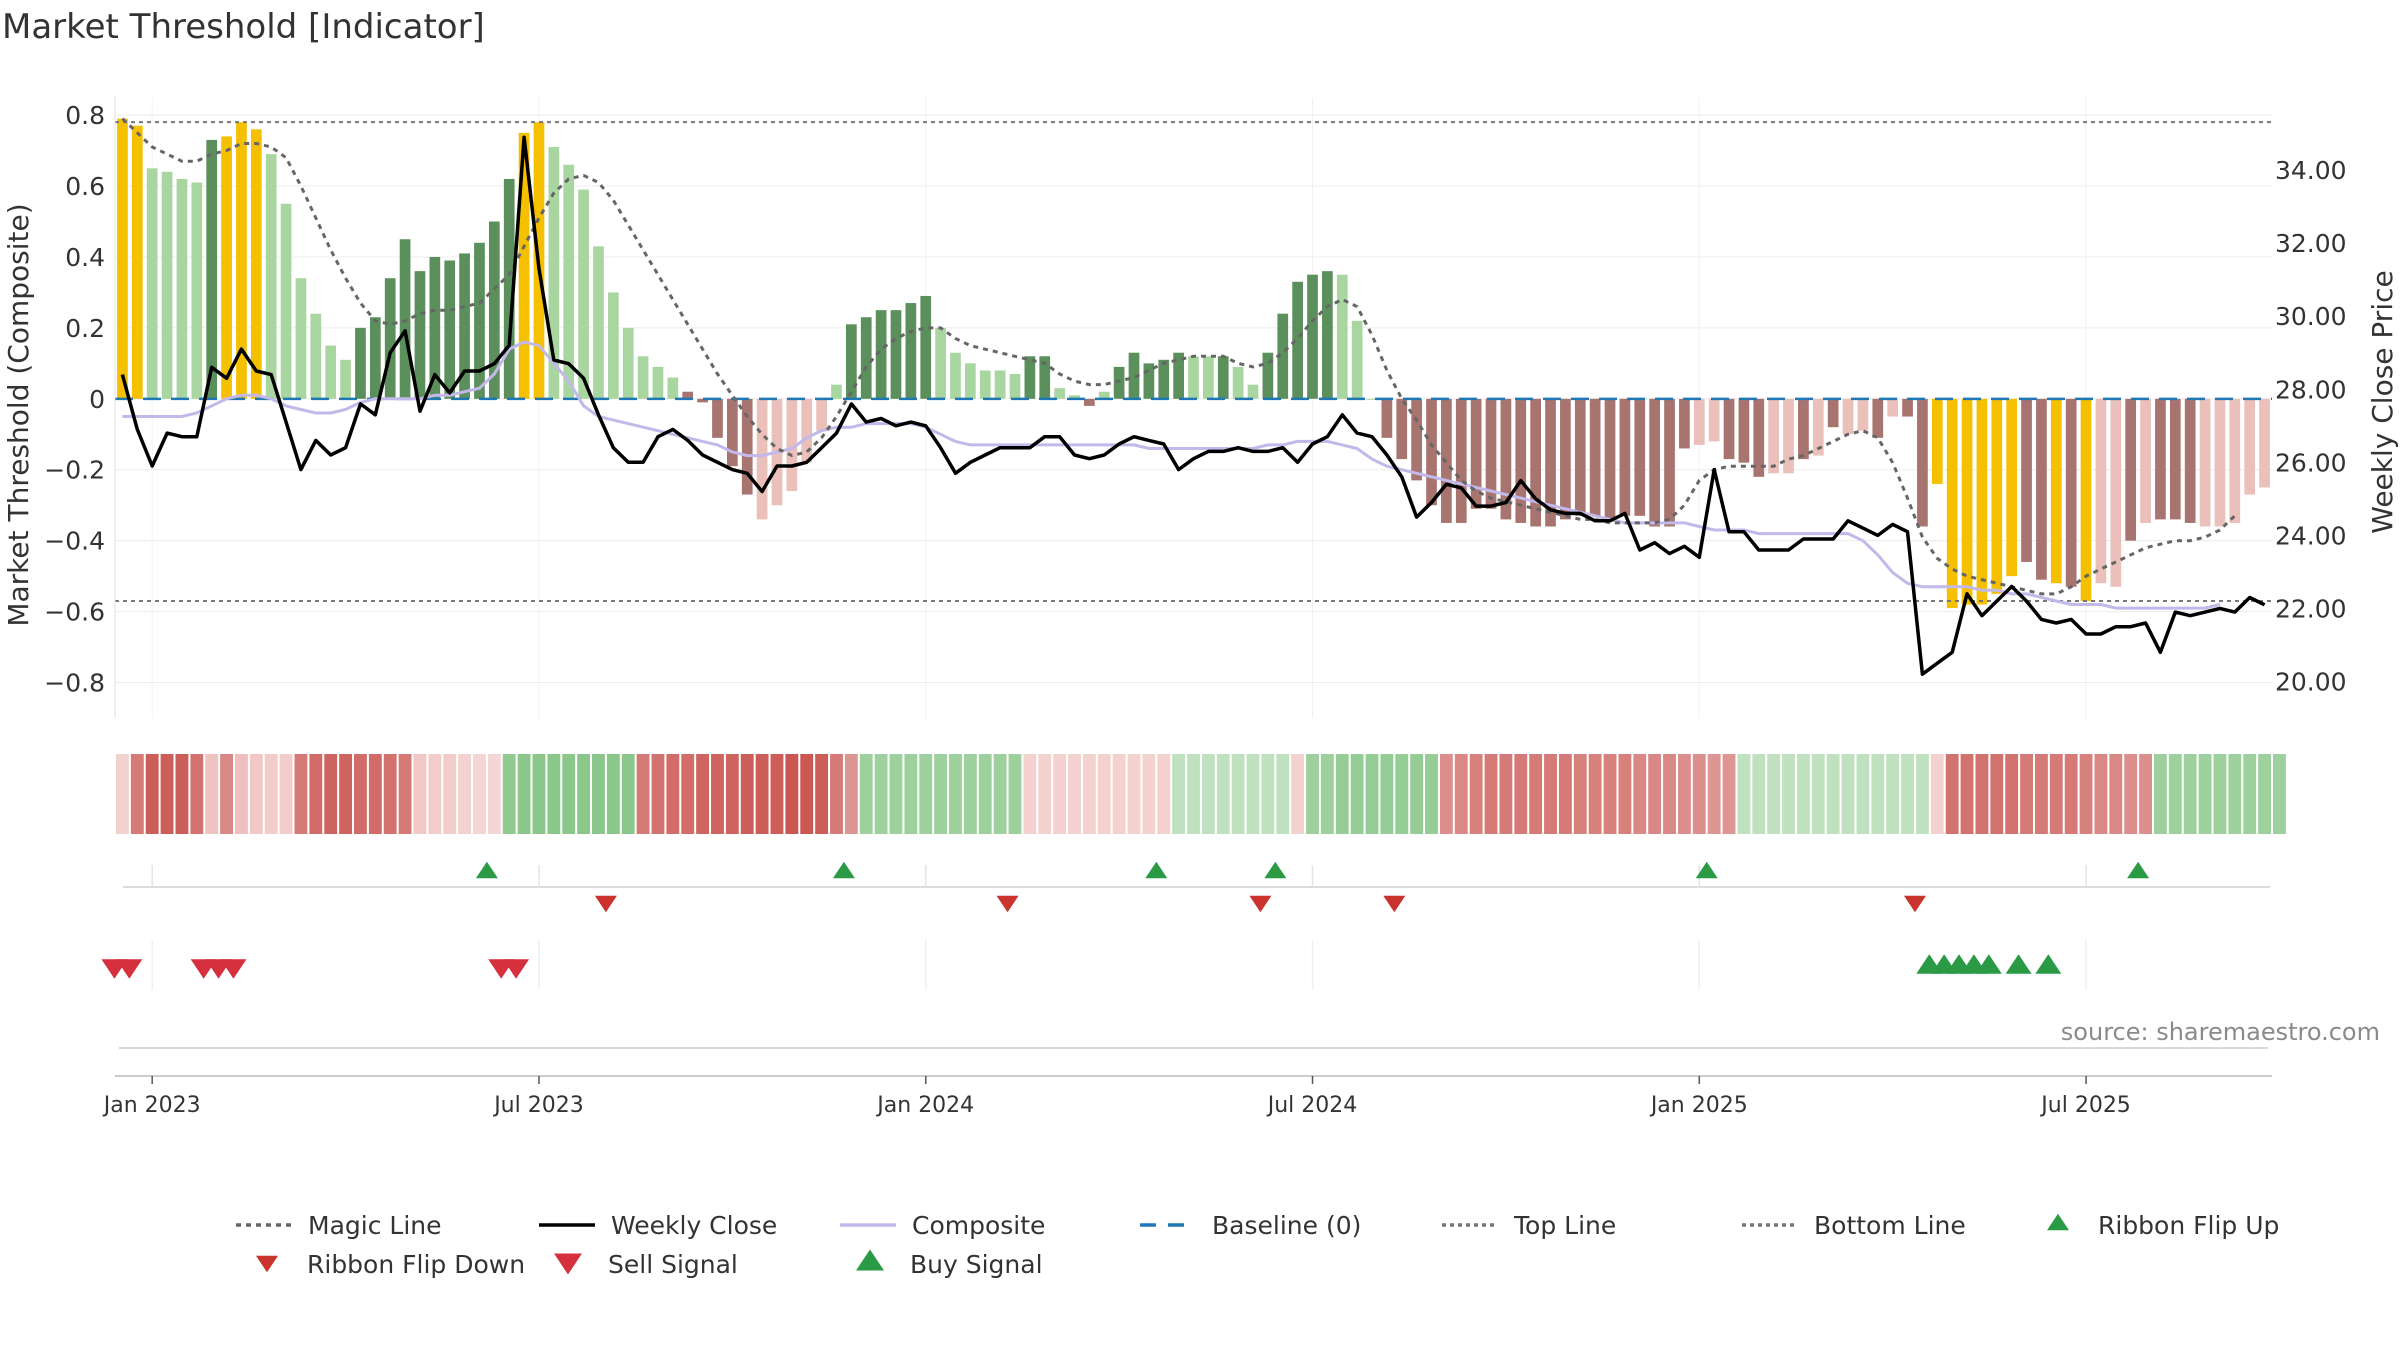 The height and width of the screenshot is (1354, 2400). Describe the element at coordinates (1201, 794) in the screenshot. I see `ribbon-strip` at that location.